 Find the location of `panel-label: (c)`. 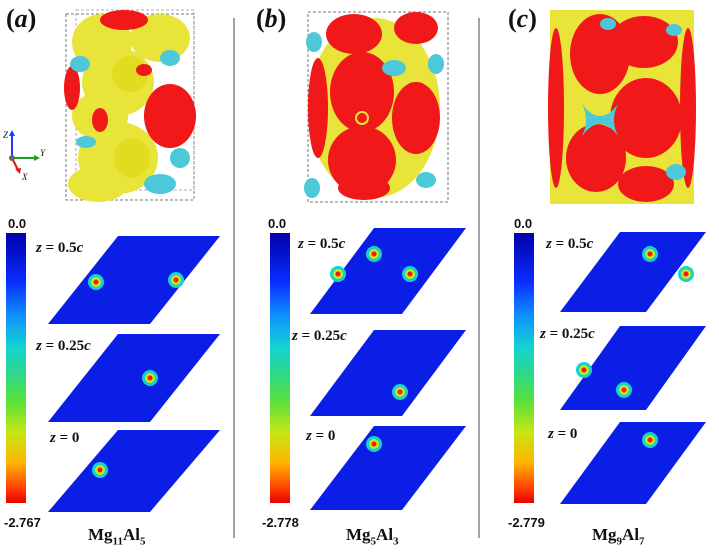

panel-label: (c) is located at coordinates (522, 18).